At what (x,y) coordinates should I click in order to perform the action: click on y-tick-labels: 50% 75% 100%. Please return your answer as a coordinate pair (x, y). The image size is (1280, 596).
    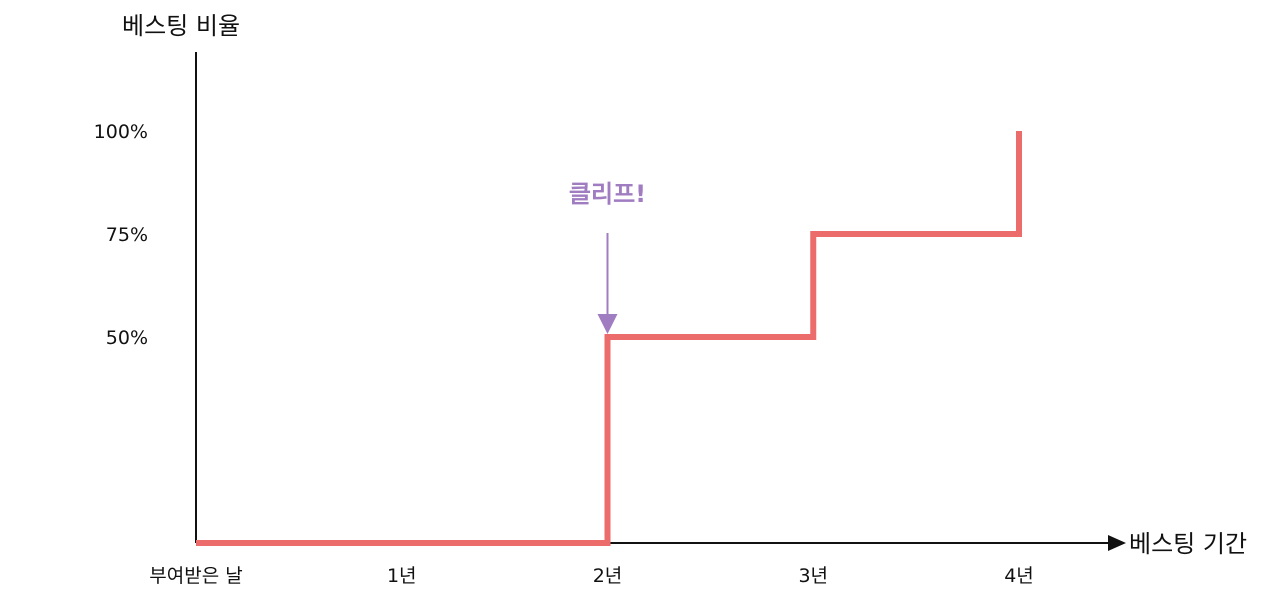
    Looking at the image, I should click on (121, 235).